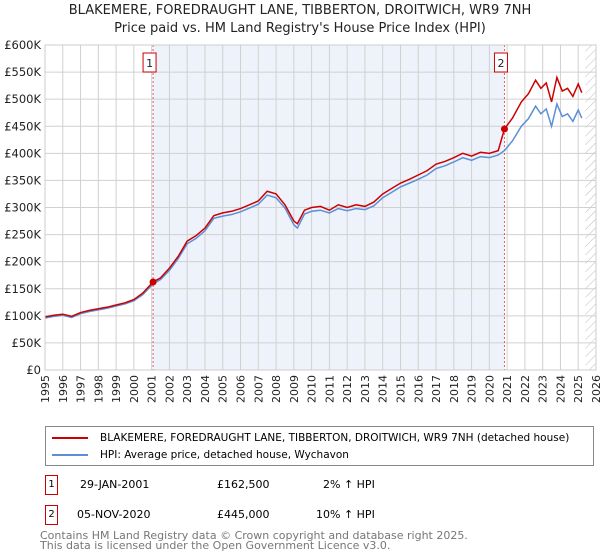 The width and height of the screenshot is (600, 560). I want to click on x-tick-label: 2016, so click(418, 389).